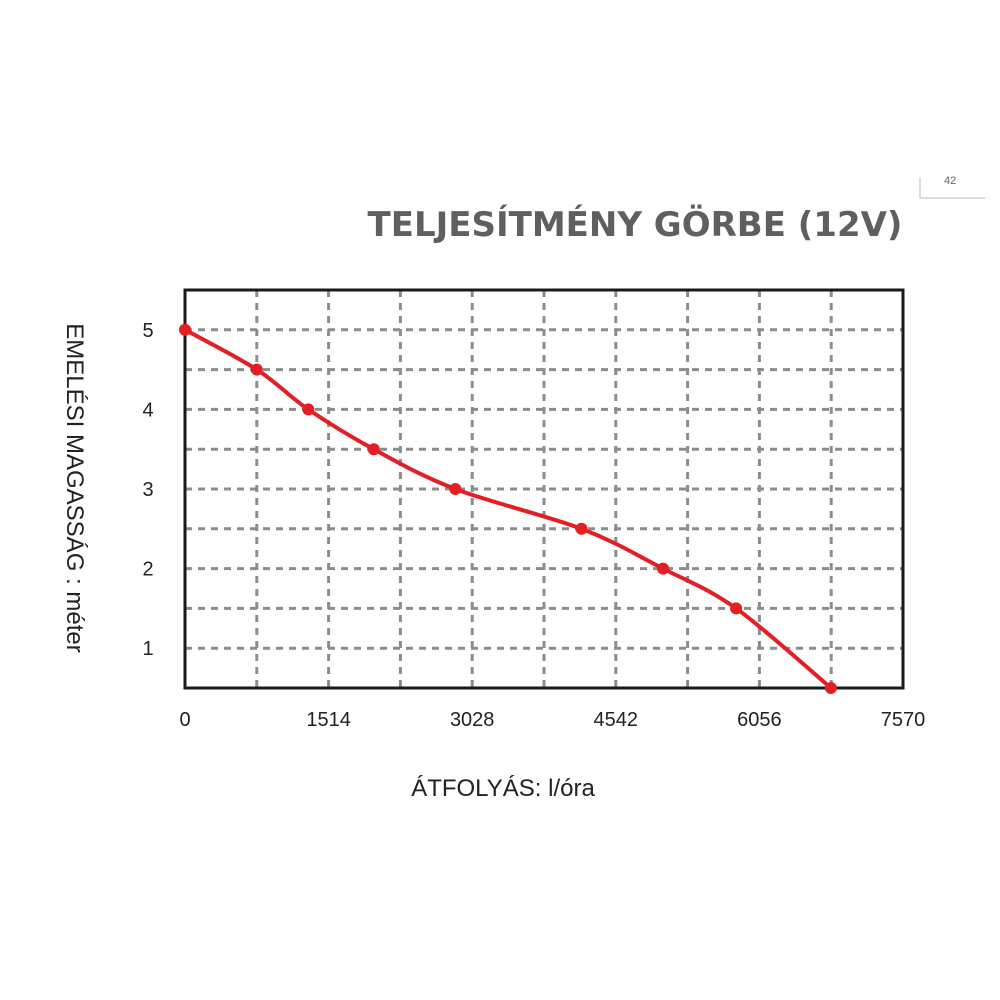 The image size is (1000, 1000). I want to click on corner-note-box: 42, so click(952, 187).